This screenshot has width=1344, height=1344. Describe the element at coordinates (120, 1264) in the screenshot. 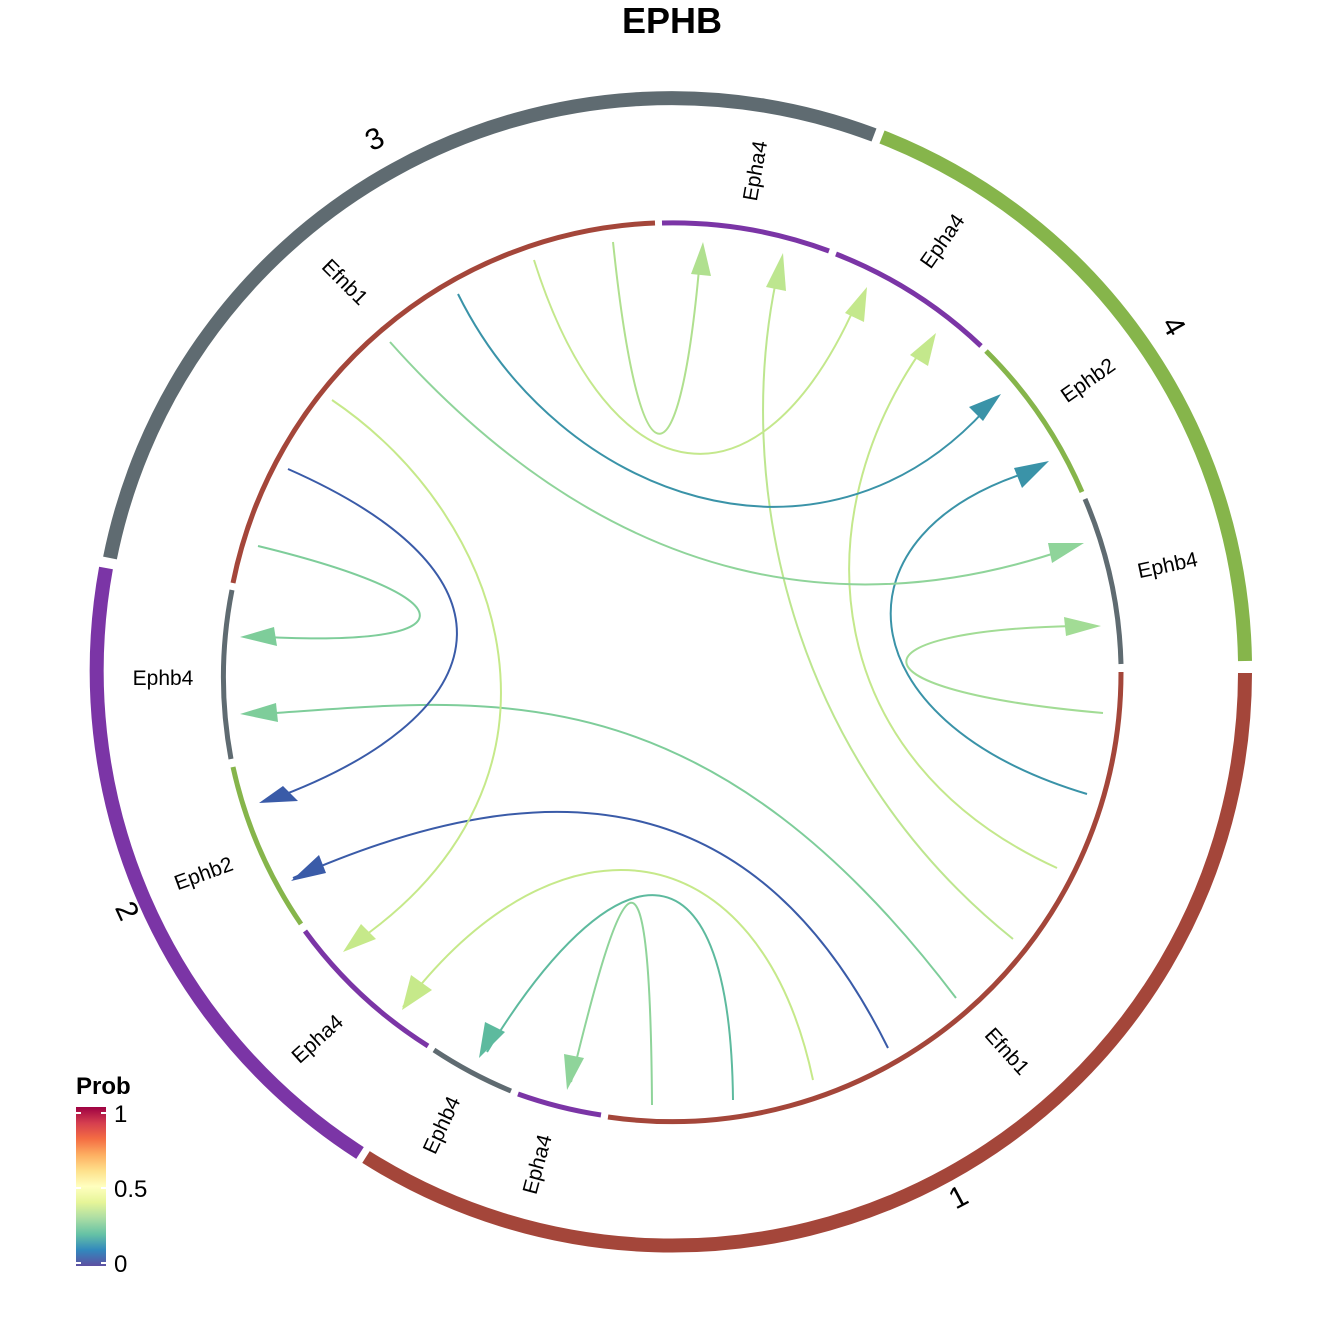

I see `legend-tick-0: 0` at that location.